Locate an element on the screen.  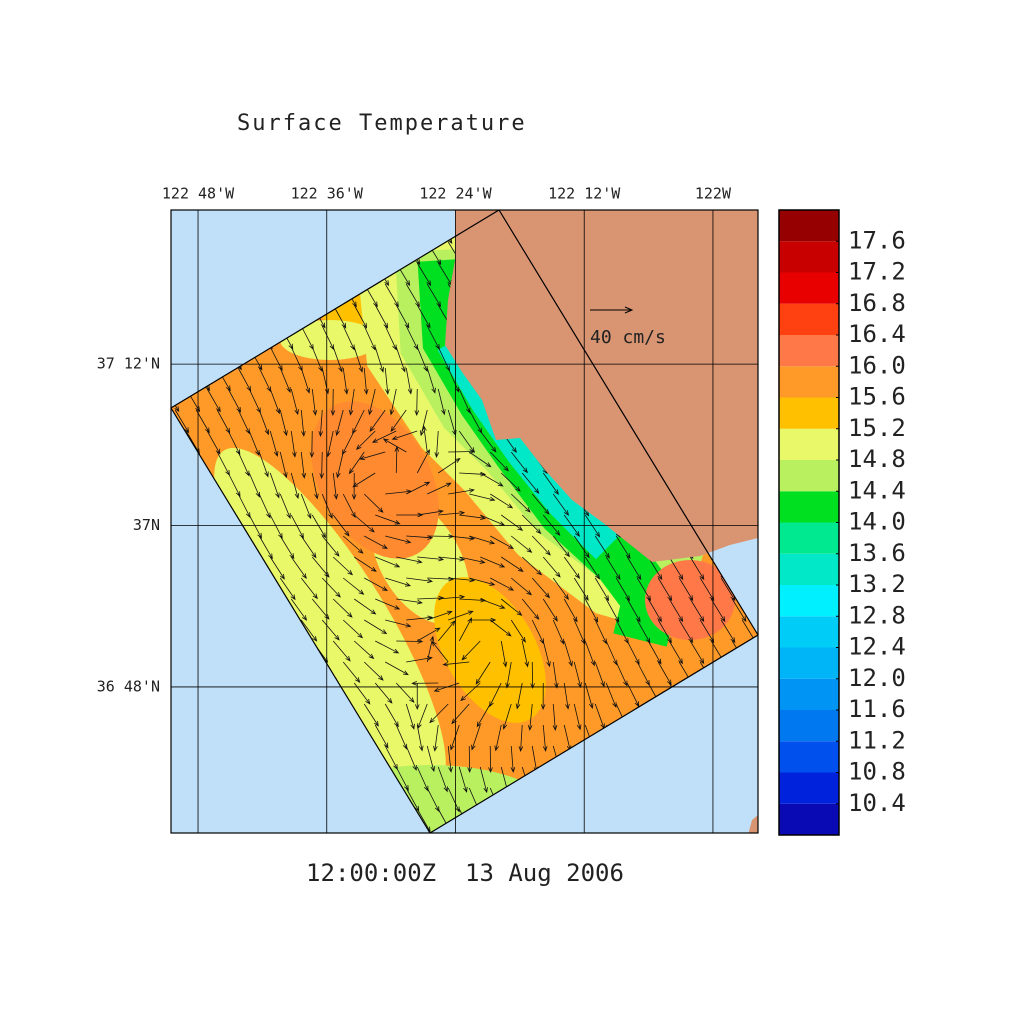
x-tick-label: 122 24'W is located at coordinates (455, 194).